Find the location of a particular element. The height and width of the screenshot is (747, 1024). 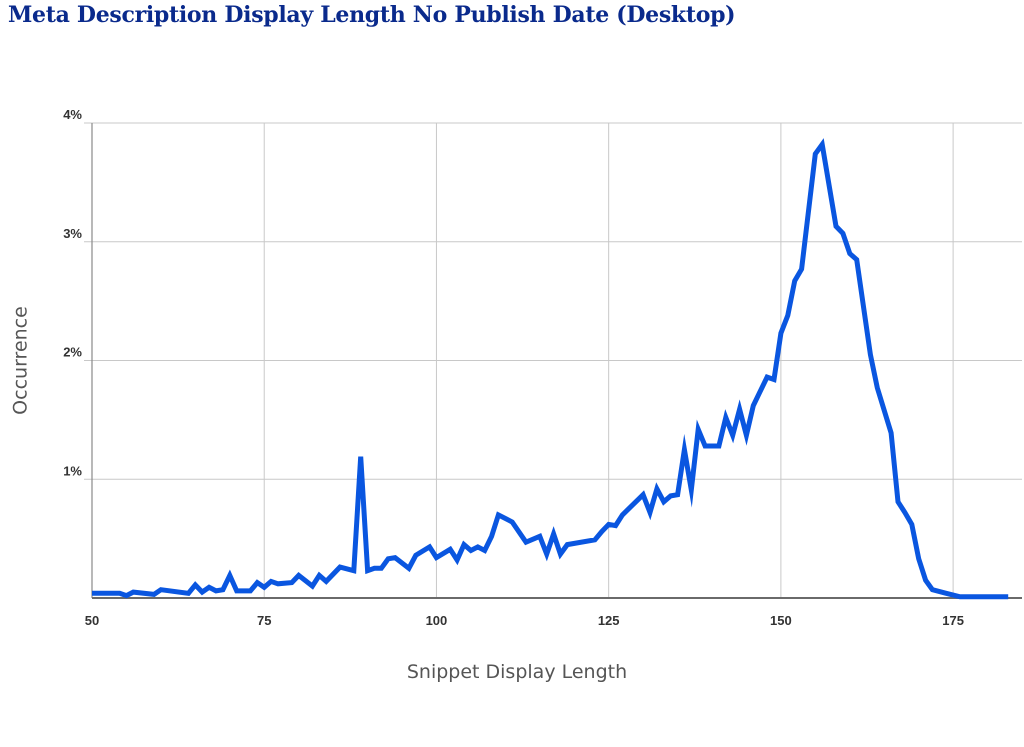

x-tick-label: 100 is located at coordinates (437, 620).